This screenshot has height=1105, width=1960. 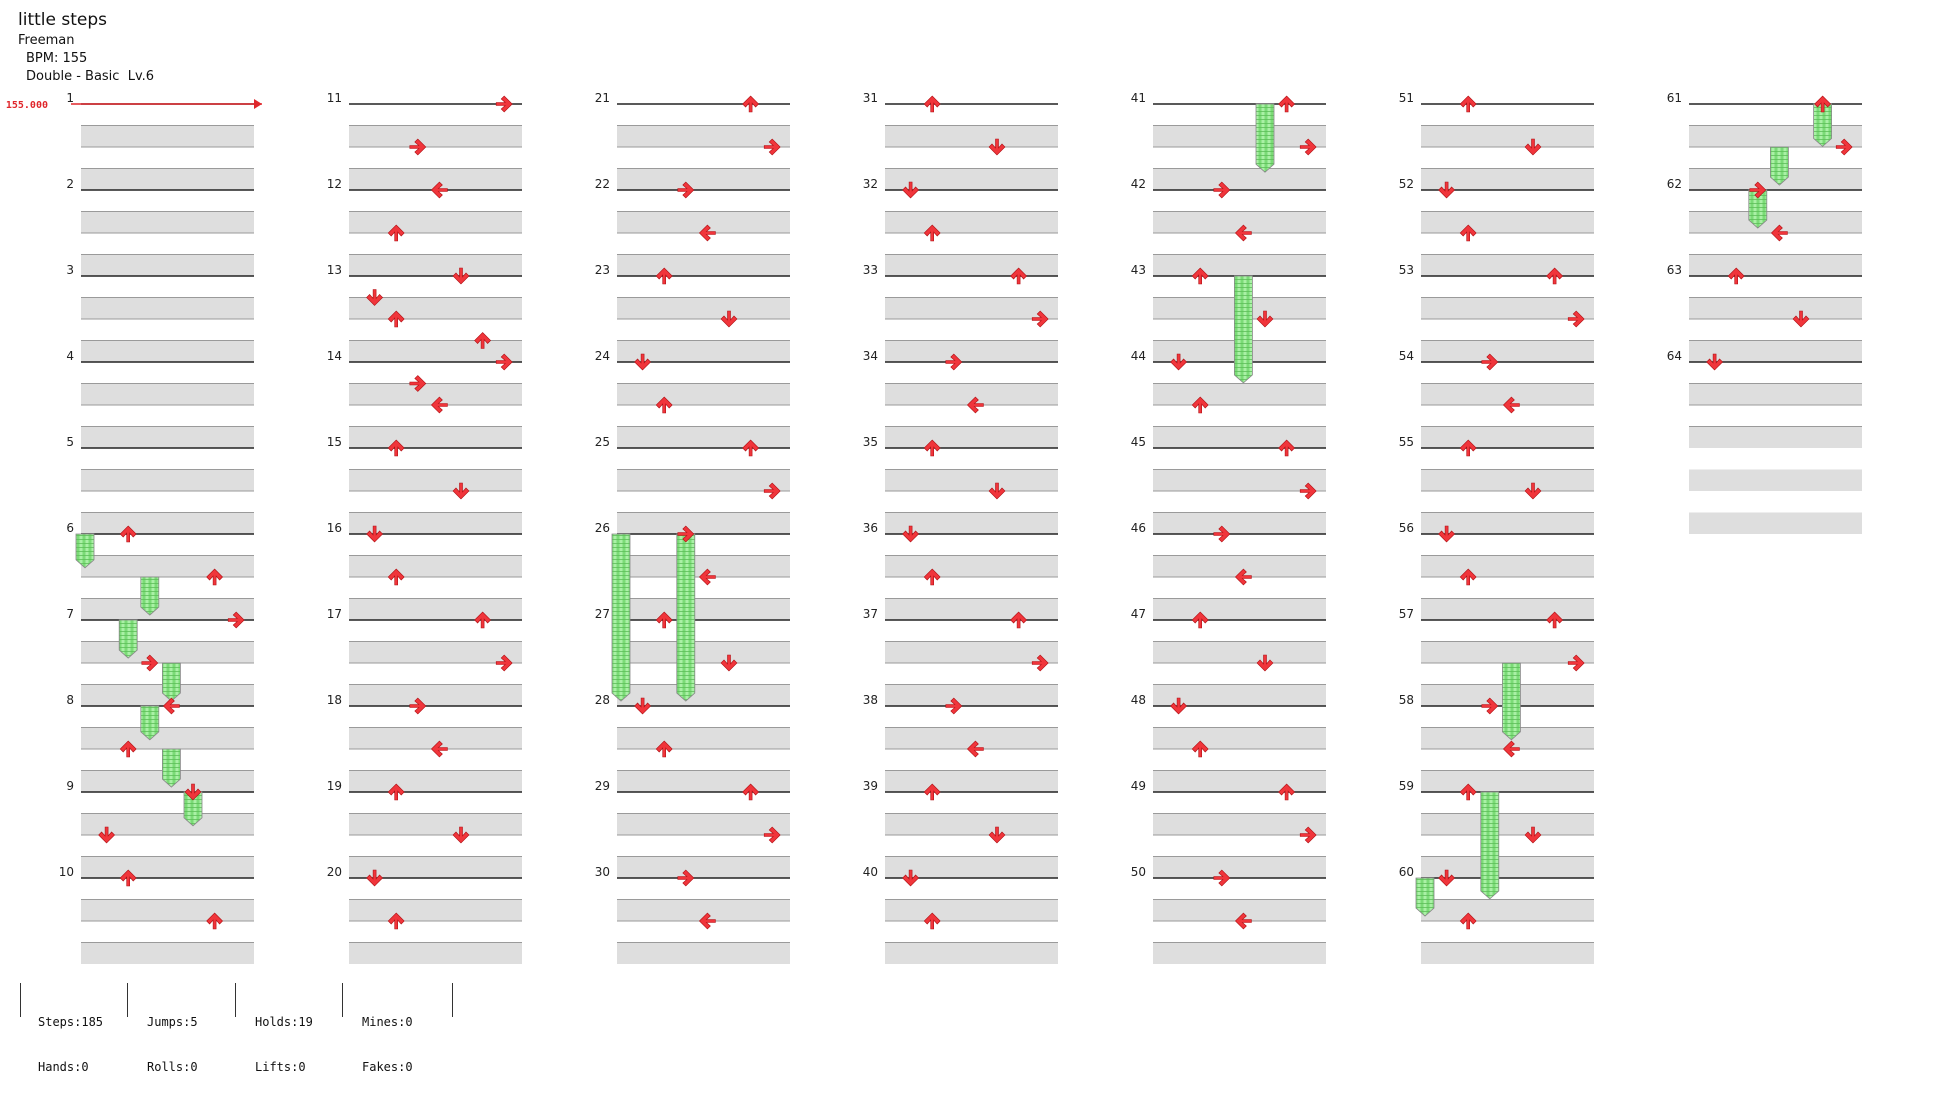 What do you see at coordinates (57, 58) in the screenshot?
I see `song-bpm: BPM: 155` at bounding box center [57, 58].